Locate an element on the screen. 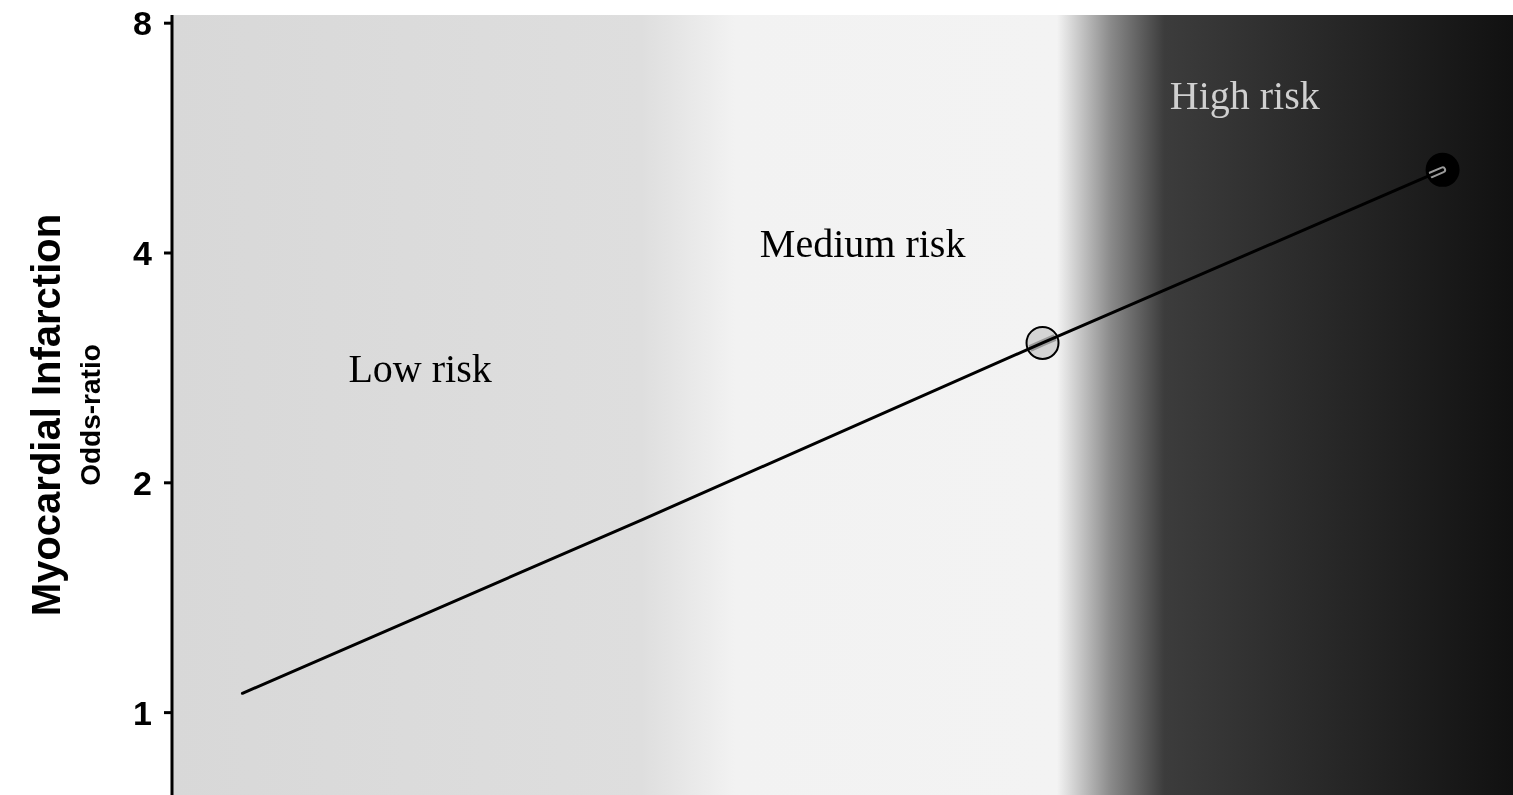 The width and height of the screenshot is (1513, 795). y-axis-title: Myocardial Infarction Odds-ratio is located at coordinates (65, 415).